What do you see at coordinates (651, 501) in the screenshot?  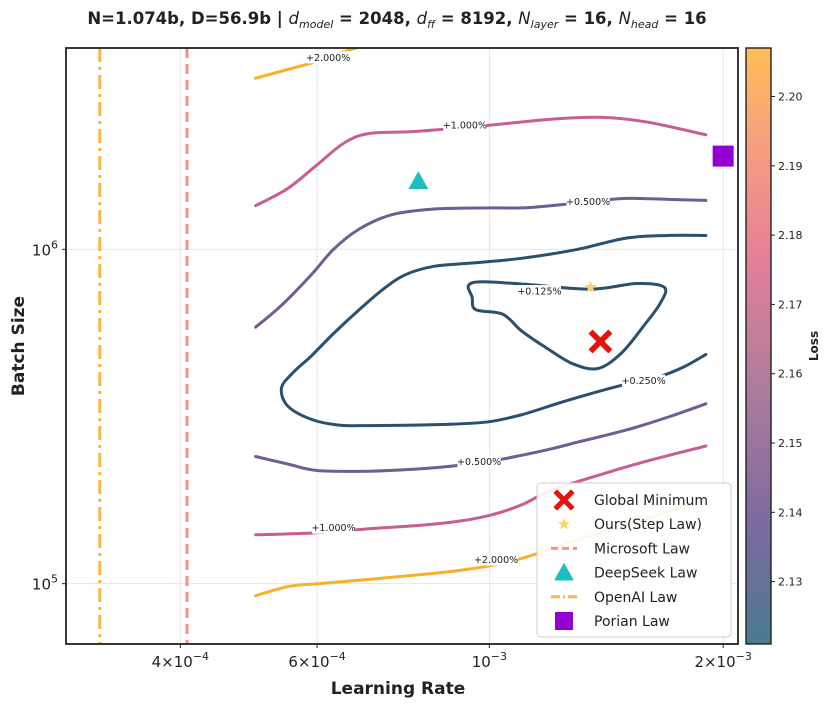 I see `legend-label: Global Minimum` at bounding box center [651, 501].